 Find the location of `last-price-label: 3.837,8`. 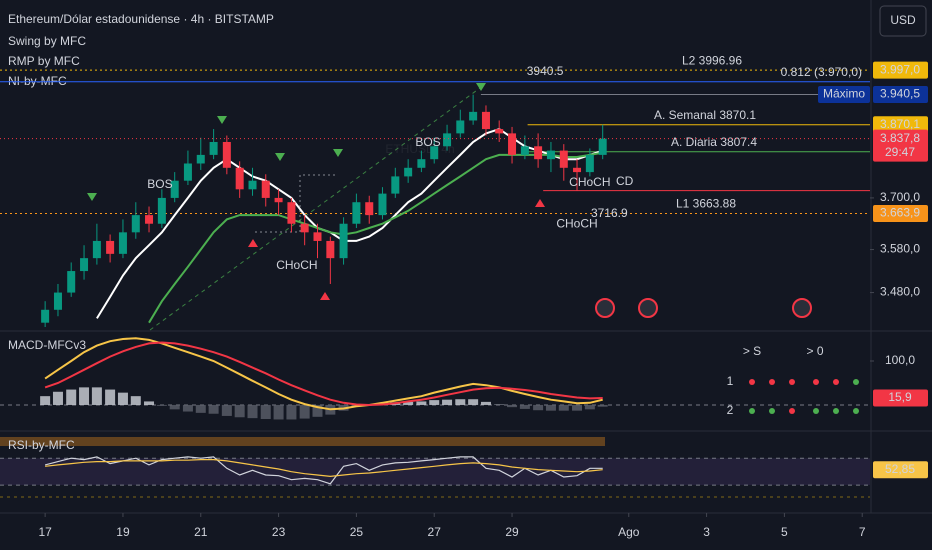

last-price-label: 3.837,8 is located at coordinates (900, 138).